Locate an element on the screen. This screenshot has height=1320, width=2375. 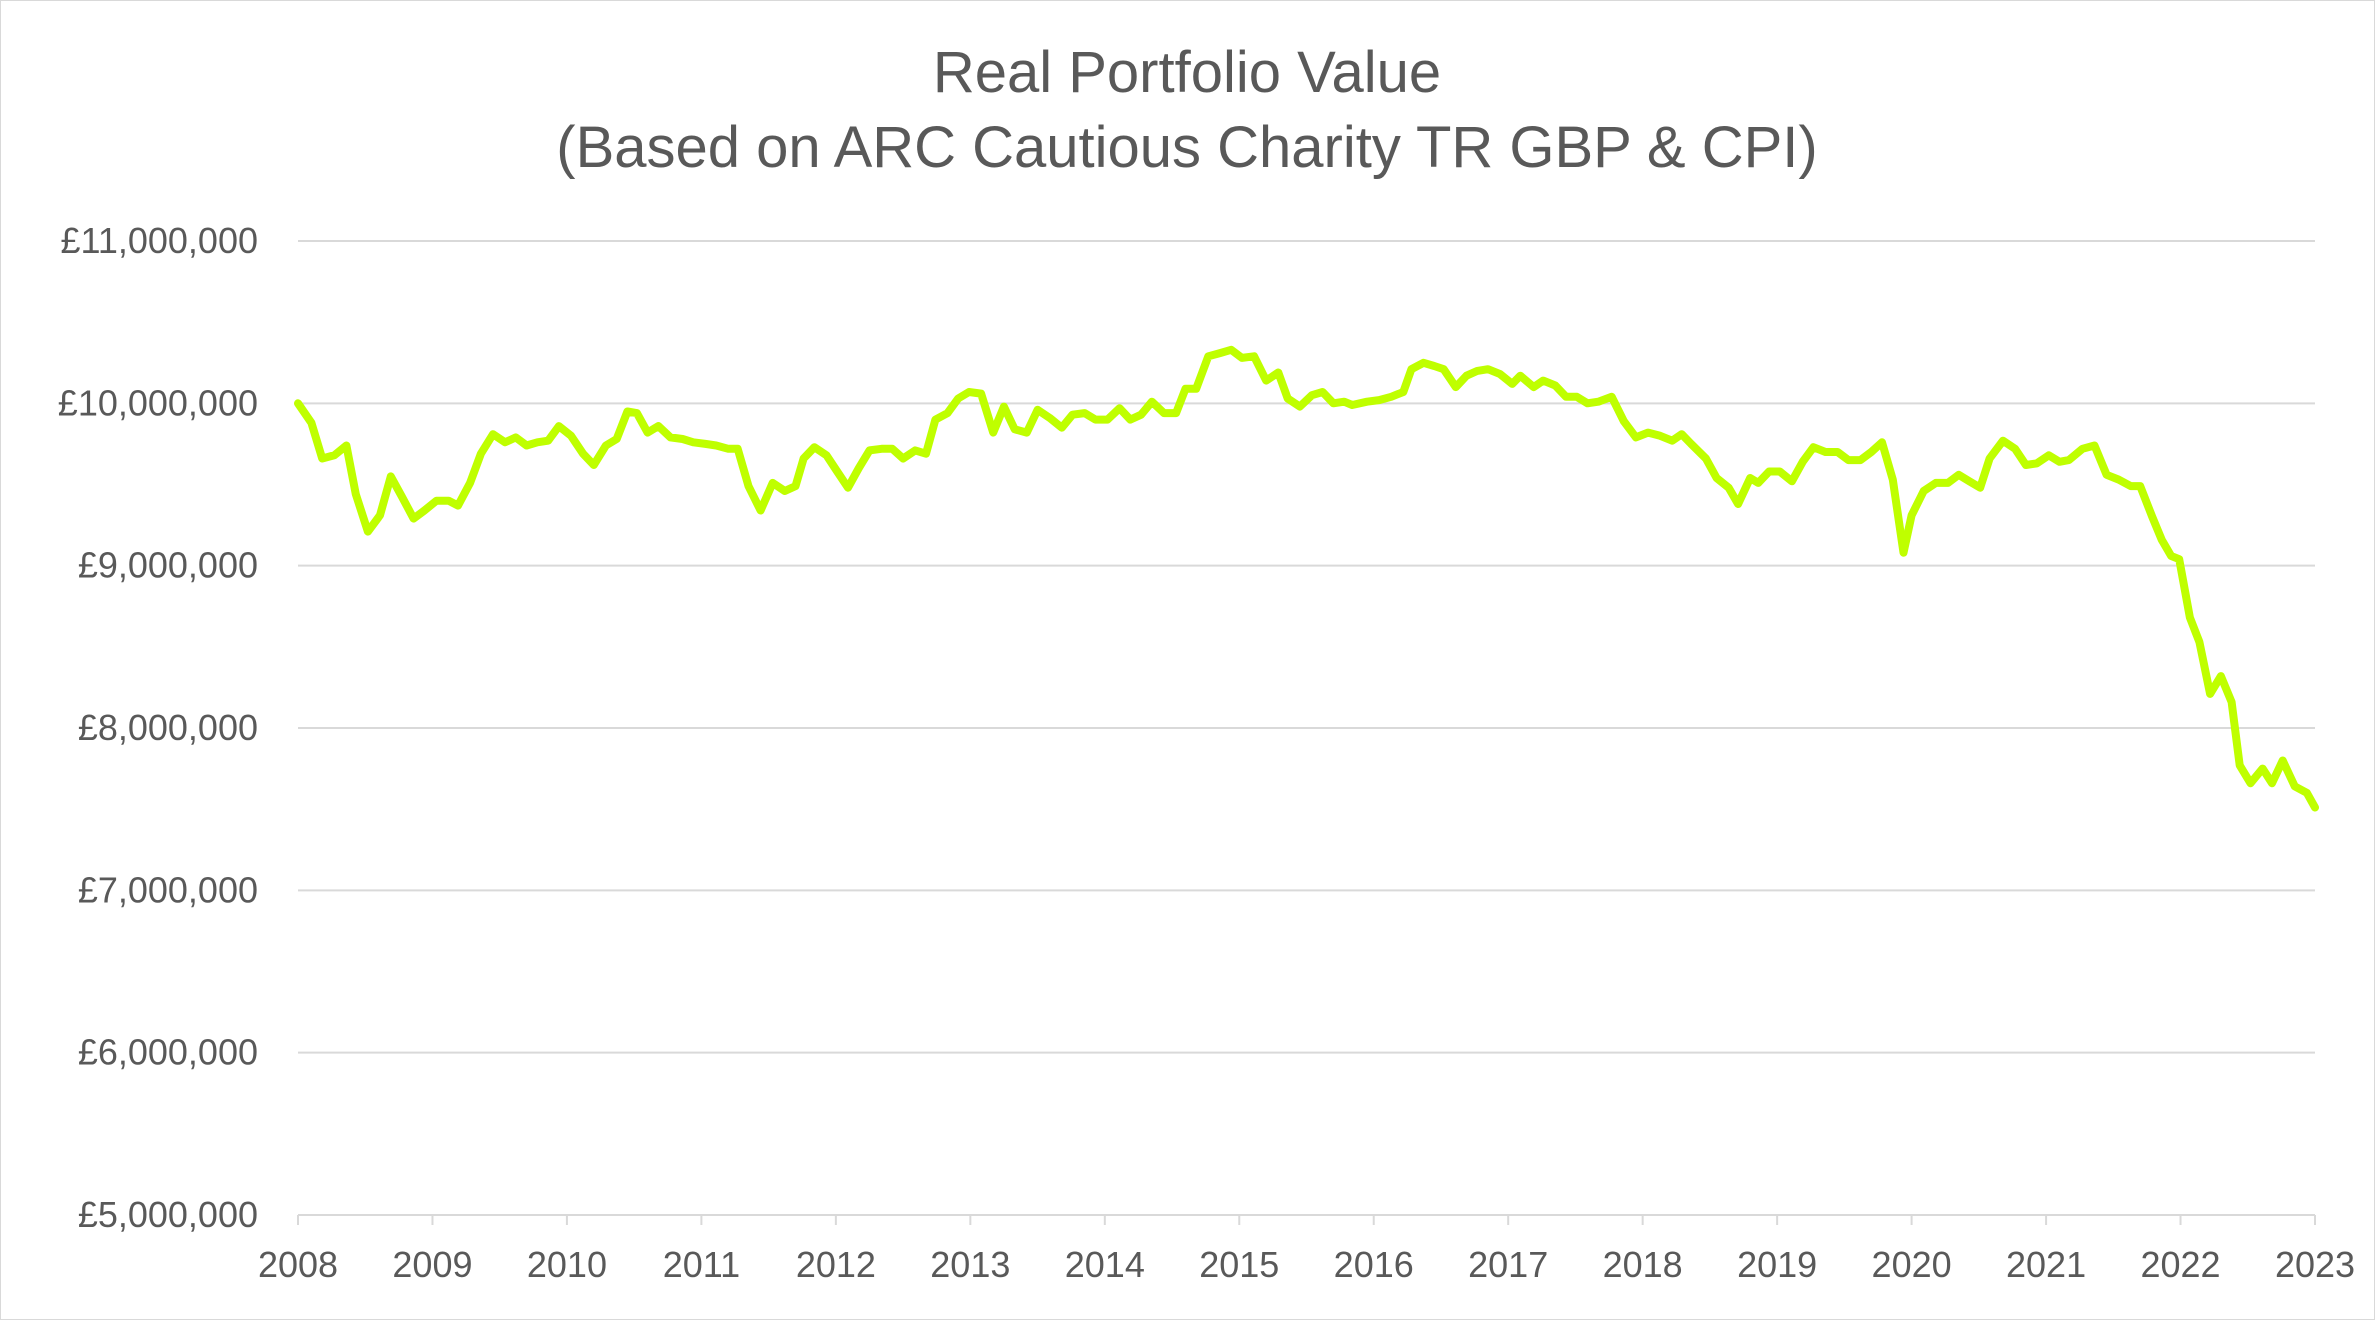
x-tick-label: 2018 is located at coordinates (1643, 1264).